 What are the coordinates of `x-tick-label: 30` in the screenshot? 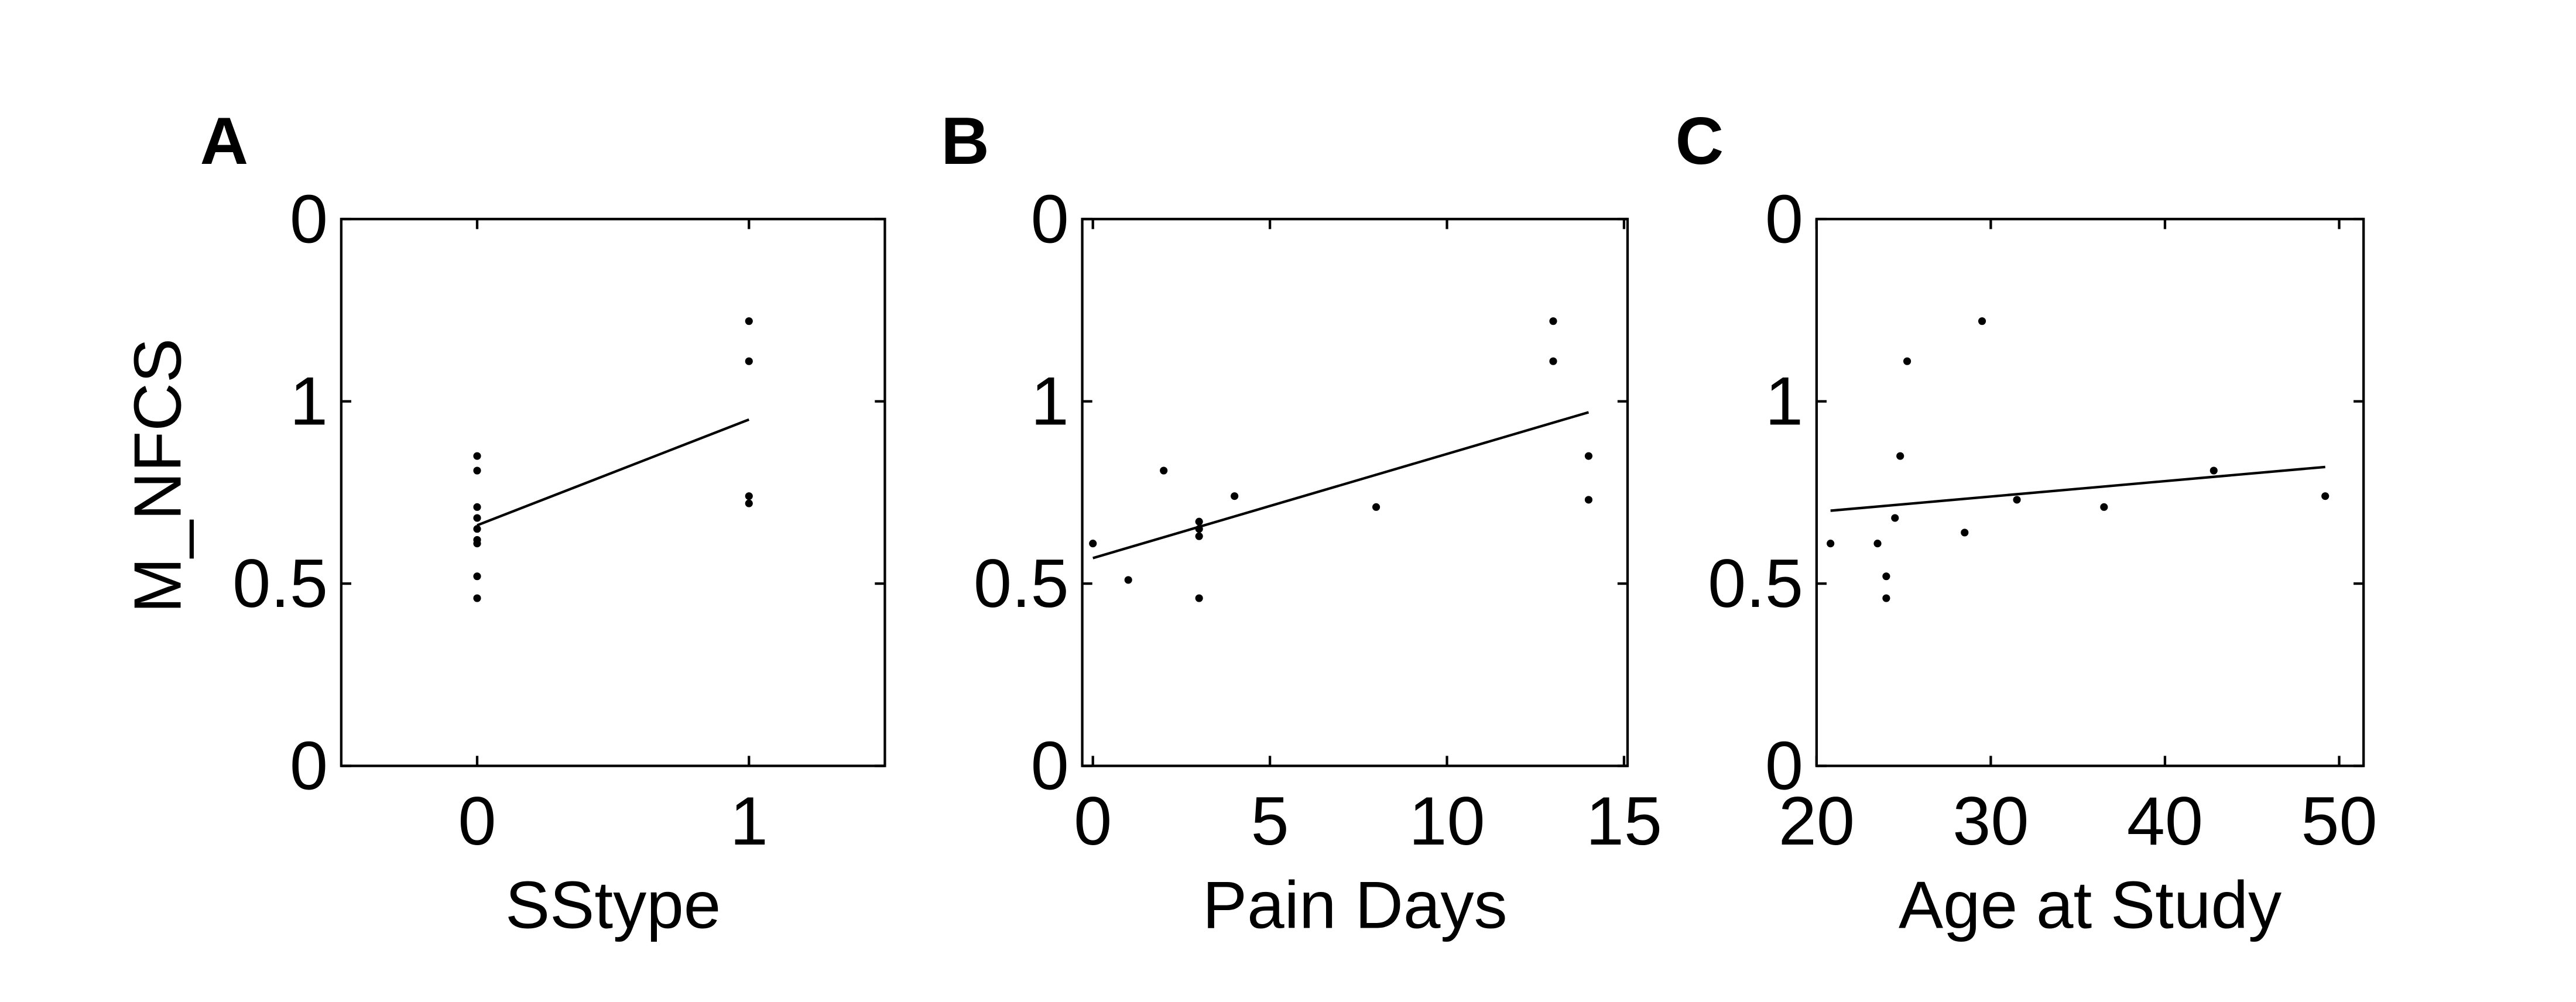 It's located at (1990, 821).